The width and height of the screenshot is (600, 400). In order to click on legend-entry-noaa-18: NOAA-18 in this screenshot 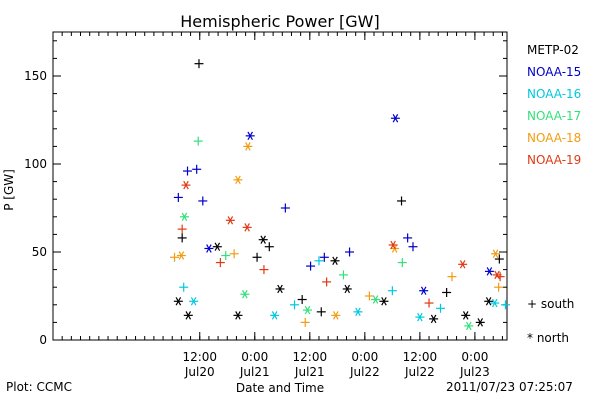, I will do `click(554, 138)`.